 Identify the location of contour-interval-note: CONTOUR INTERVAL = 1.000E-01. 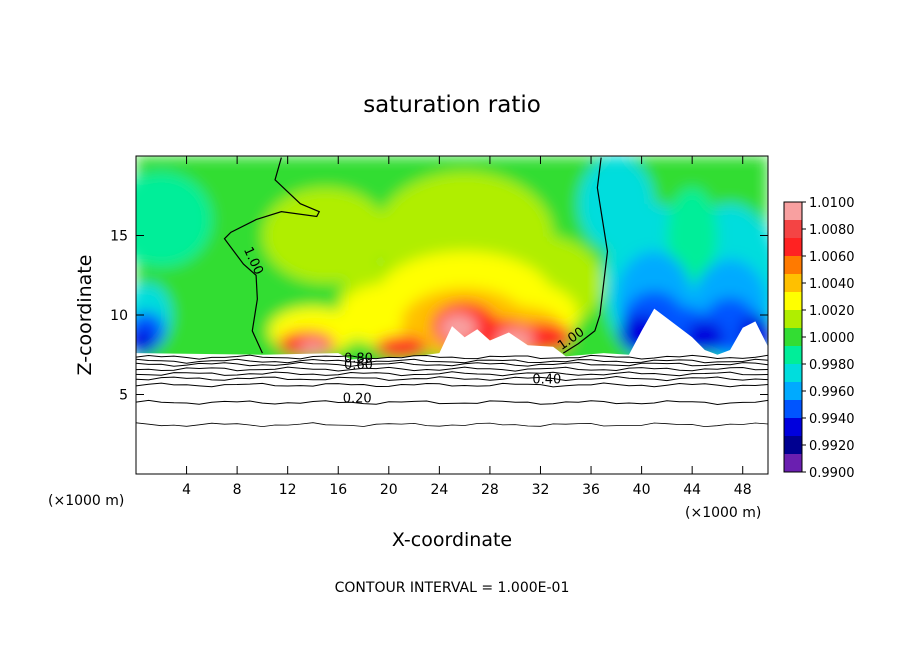
(452, 588).